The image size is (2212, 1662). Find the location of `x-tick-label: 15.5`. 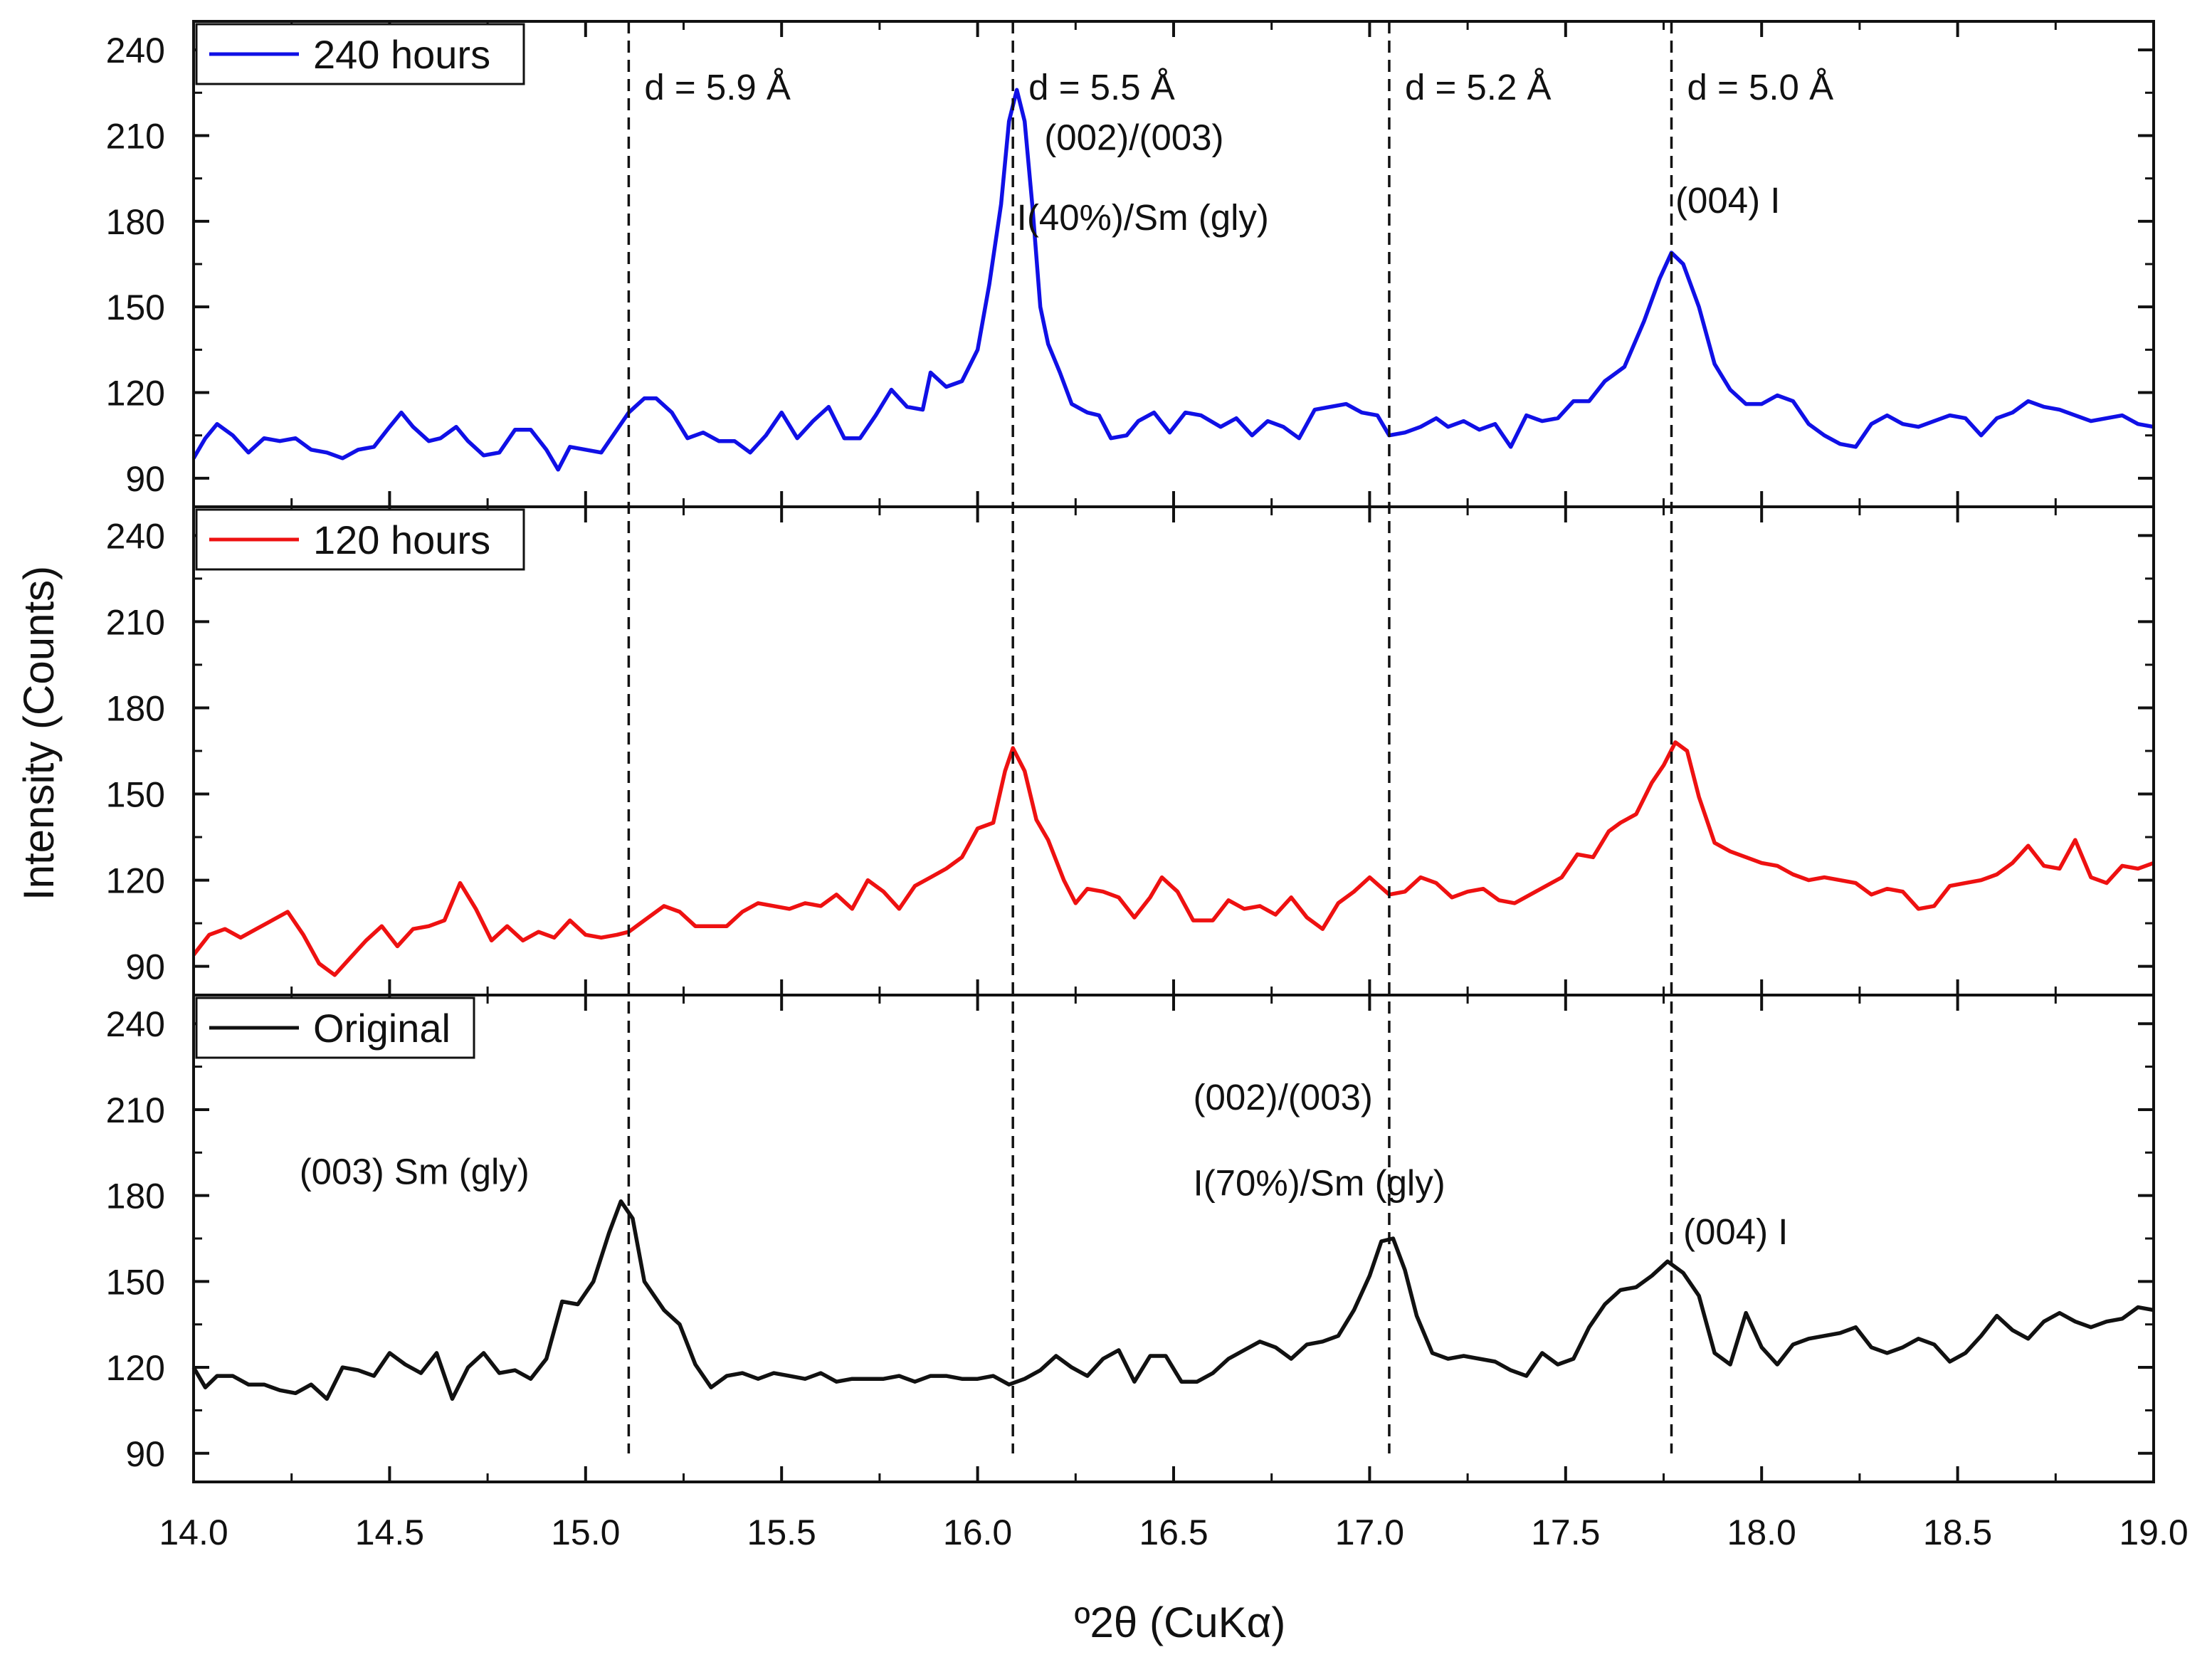

x-tick-label: 15.5 is located at coordinates (781, 1532).